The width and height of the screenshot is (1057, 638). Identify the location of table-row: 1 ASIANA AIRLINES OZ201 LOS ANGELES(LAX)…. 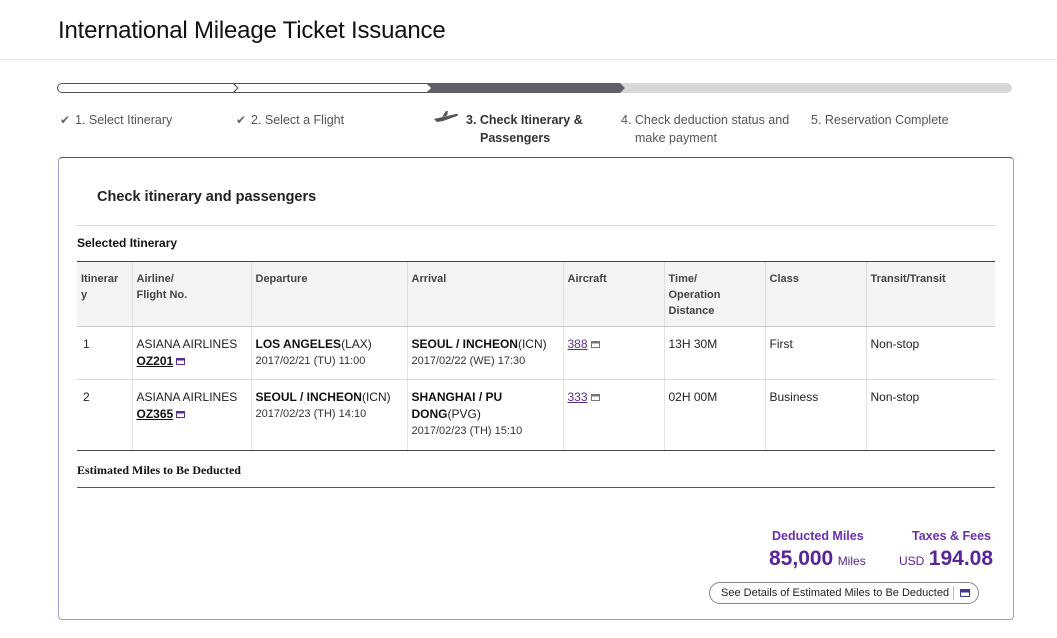
(536, 353).